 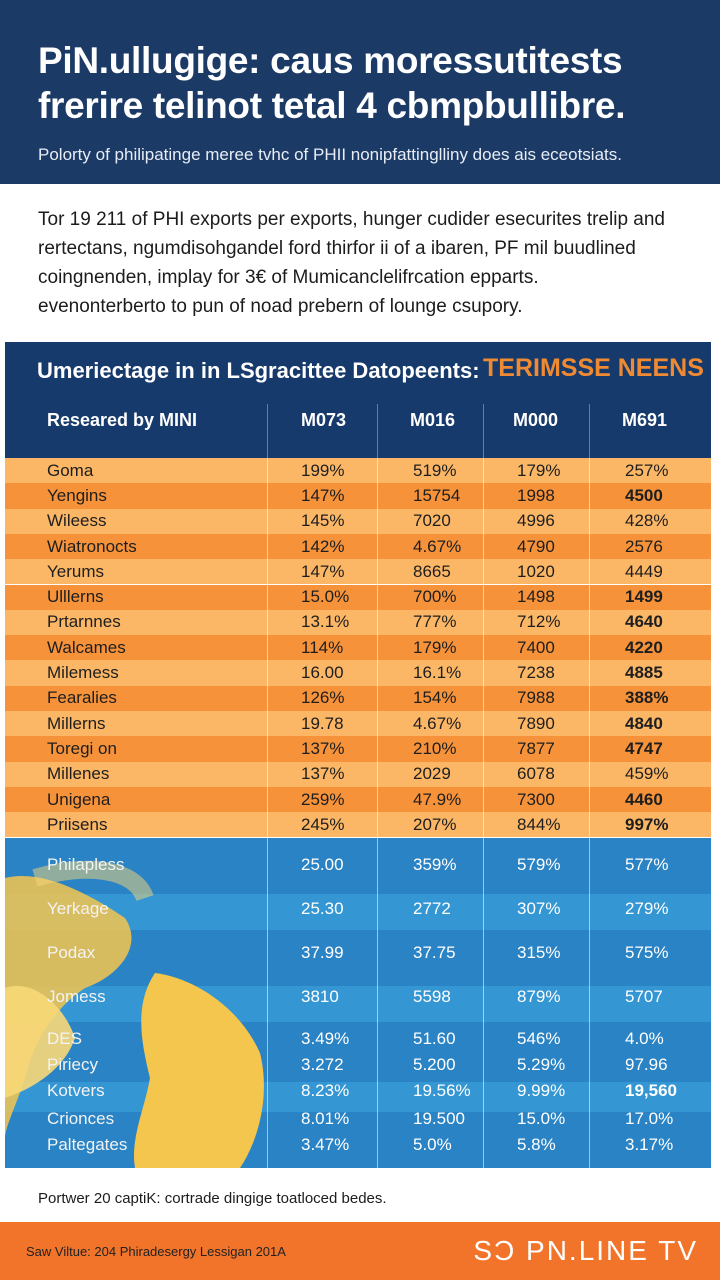 I want to click on row-value: 16.00, so click(x=322, y=673).